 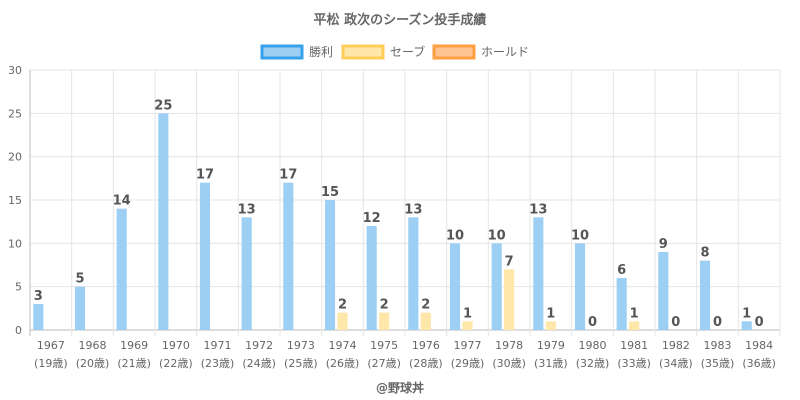 What do you see at coordinates (15, 70) in the screenshot?
I see `y-tick-label: 30` at bounding box center [15, 70].